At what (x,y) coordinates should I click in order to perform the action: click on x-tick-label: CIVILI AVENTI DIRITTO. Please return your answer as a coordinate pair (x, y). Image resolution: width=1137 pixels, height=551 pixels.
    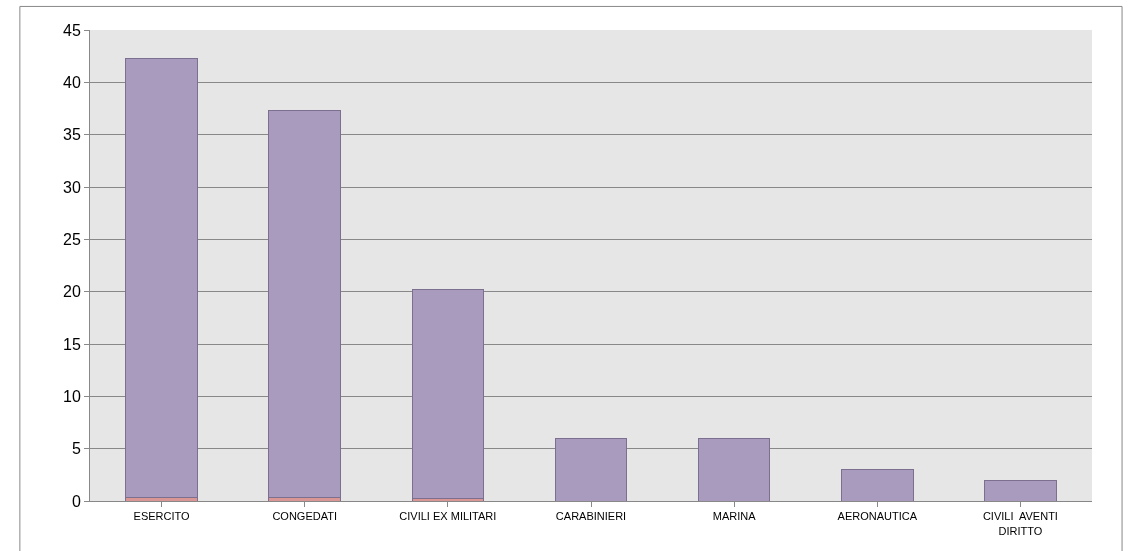
    Looking at the image, I should click on (1020, 523).